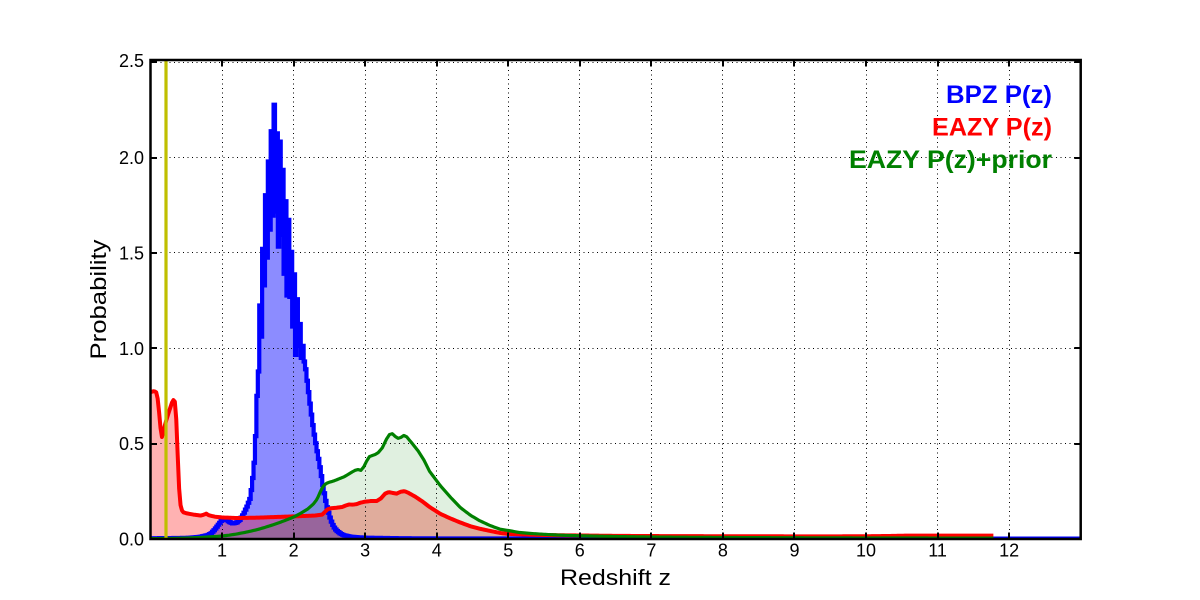 The height and width of the screenshot is (600, 1200). What do you see at coordinates (999, 95) in the screenshot?
I see `svg-text: BPZ P(z)` at bounding box center [999, 95].